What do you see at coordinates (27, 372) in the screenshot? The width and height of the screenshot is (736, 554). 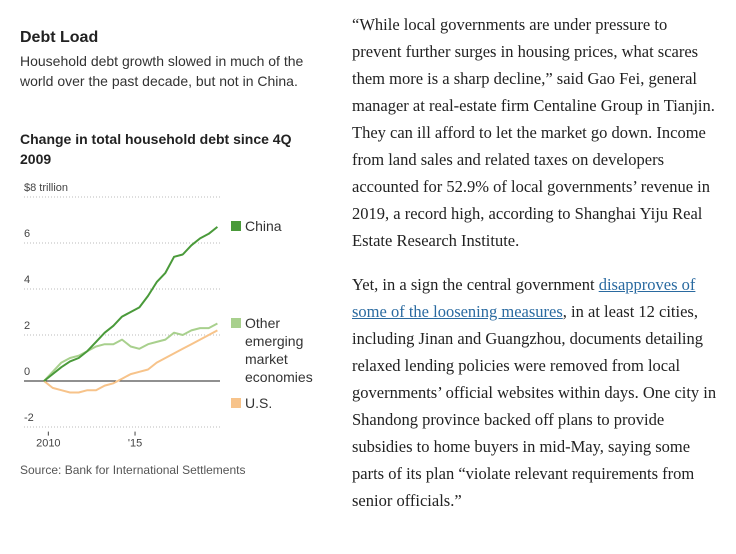 I see `y-tick-label: 0` at bounding box center [27, 372].